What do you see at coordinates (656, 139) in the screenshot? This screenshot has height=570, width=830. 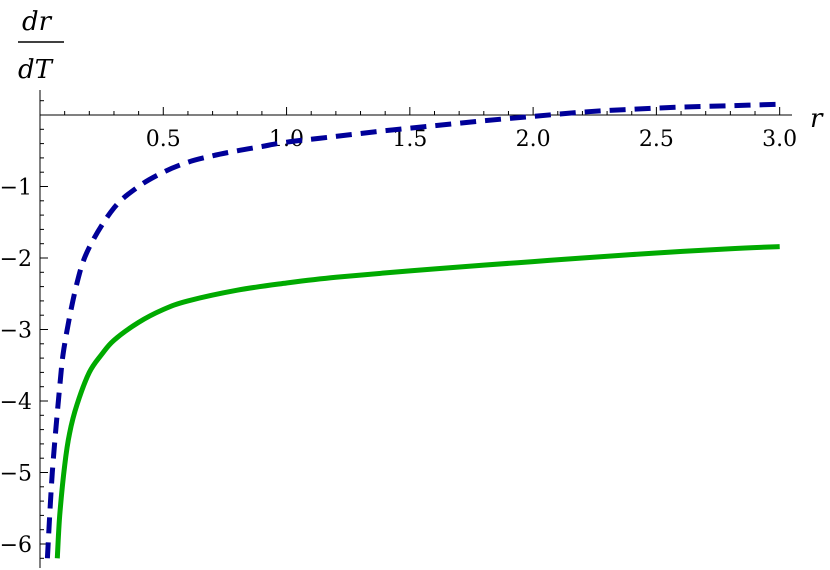 I see `x-tick-label: 2.5` at bounding box center [656, 139].